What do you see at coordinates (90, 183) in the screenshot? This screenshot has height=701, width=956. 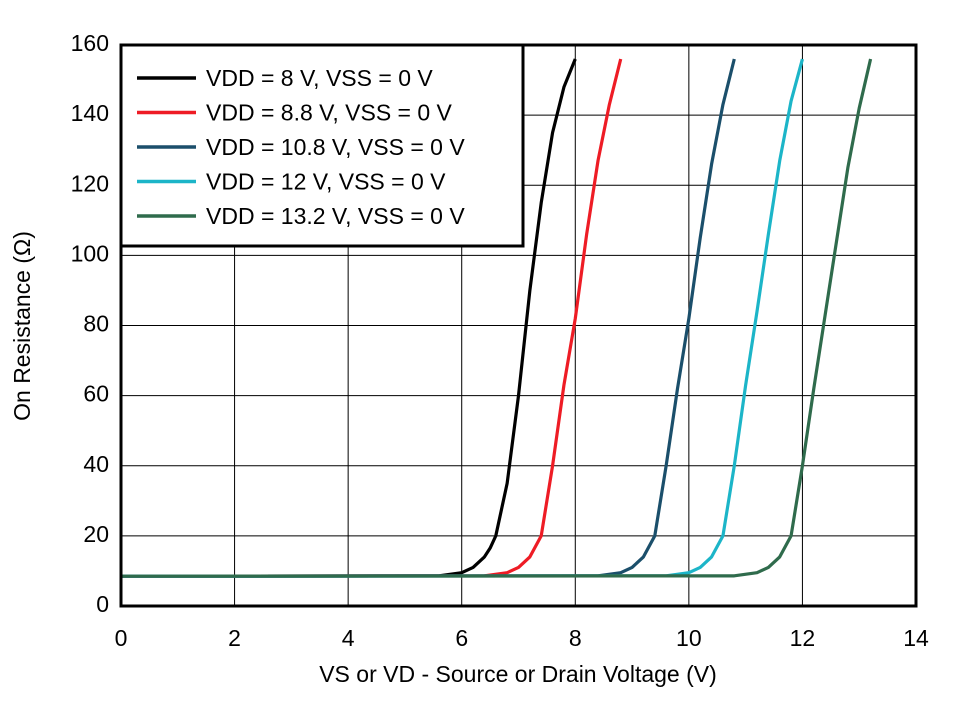 I see `y-tick-label: 120` at bounding box center [90, 183].